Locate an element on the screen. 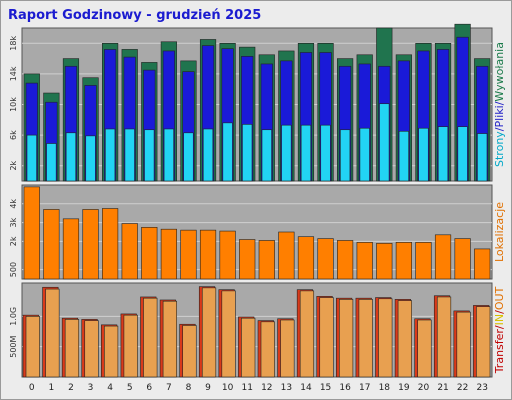  legend-part: IN is located at coordinates (499, 319).